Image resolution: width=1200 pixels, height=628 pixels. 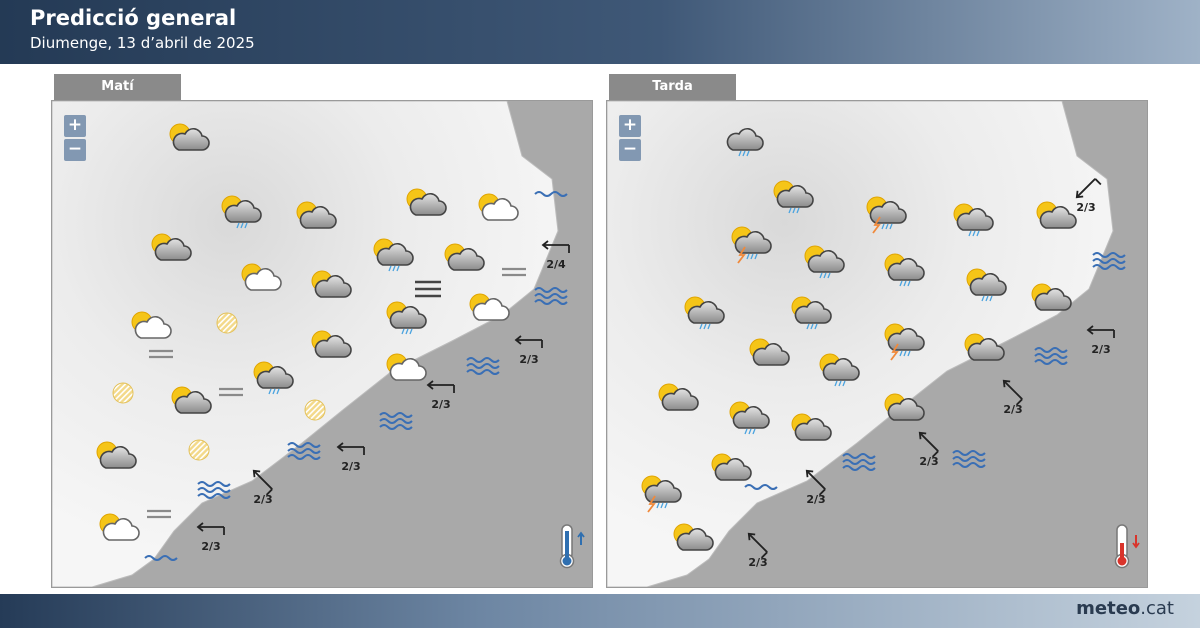 I want to click on tab-tarda: Tarda, so click(x=672, y=87).